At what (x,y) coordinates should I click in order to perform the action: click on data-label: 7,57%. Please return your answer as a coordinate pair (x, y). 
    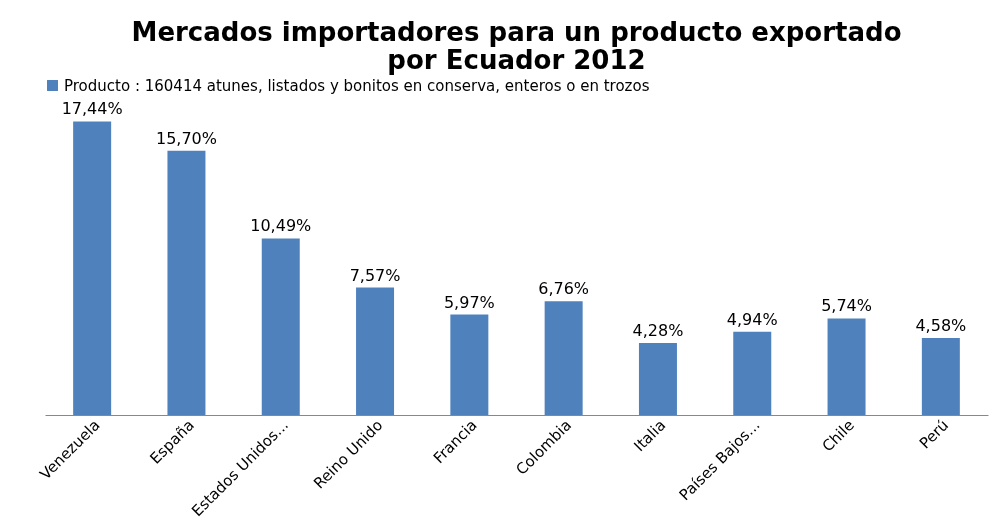
    Looking at the image, I should click on (375, 275).